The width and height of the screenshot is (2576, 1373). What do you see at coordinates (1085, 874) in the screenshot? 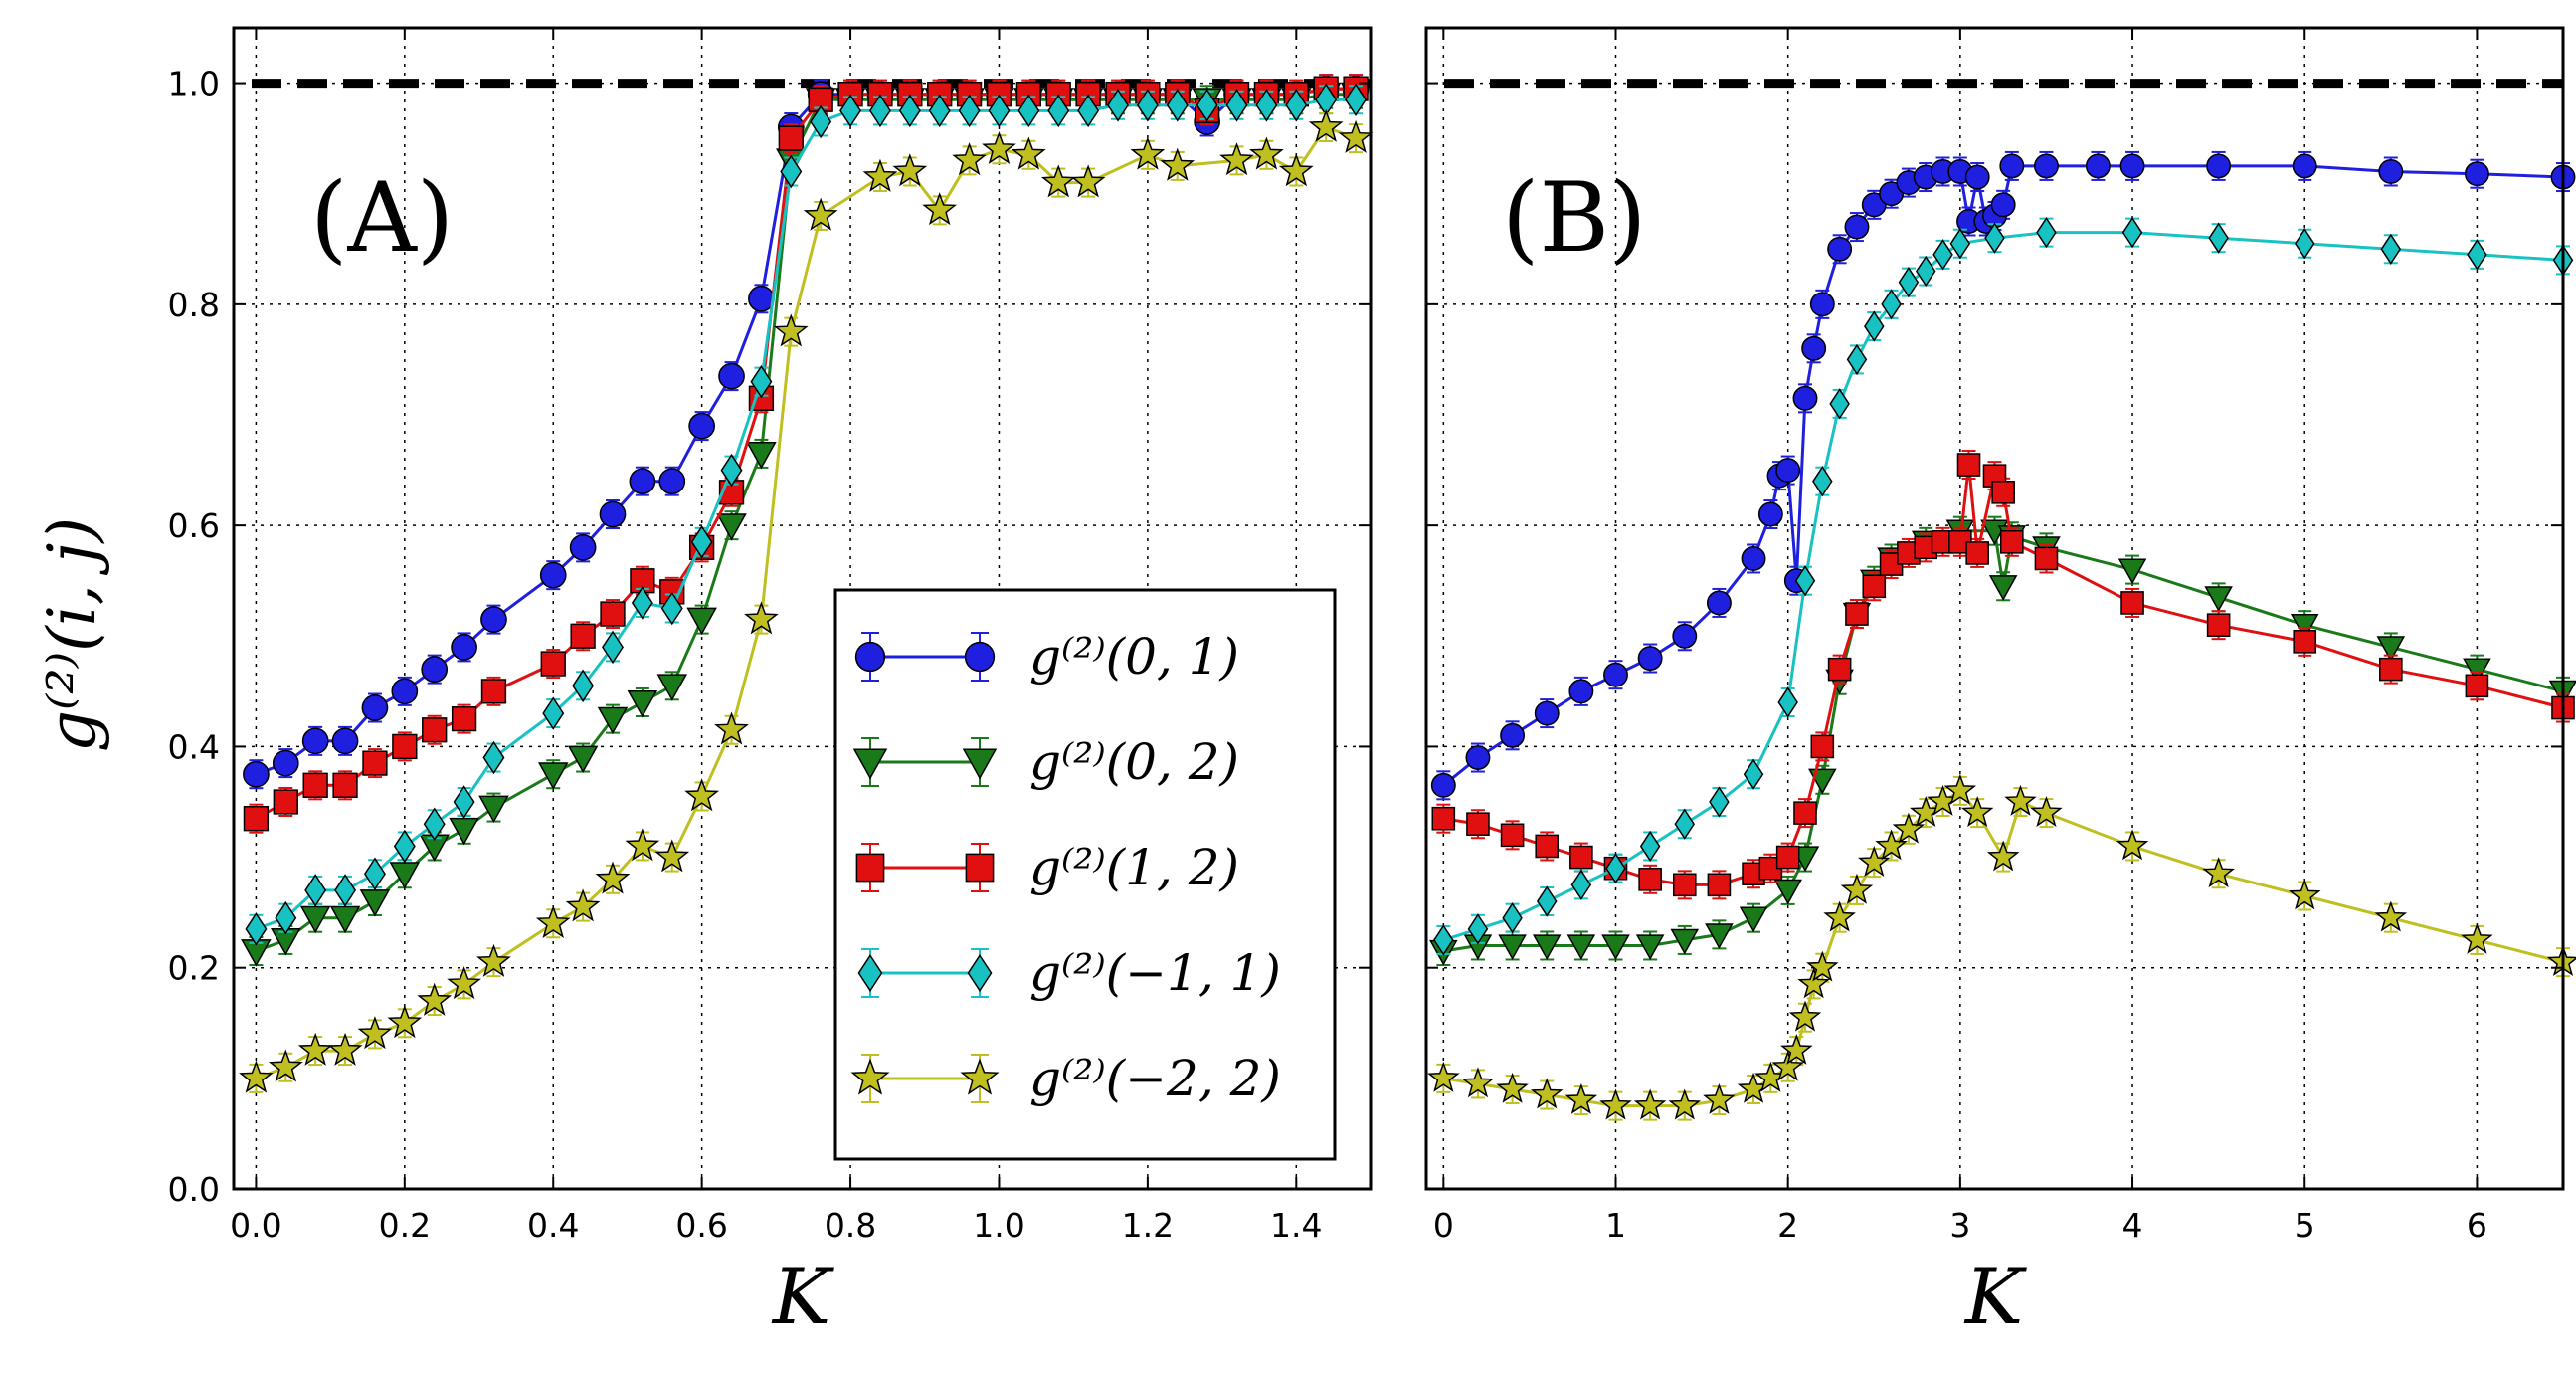
I see `legend-box` at bounding box center [1085, 874].